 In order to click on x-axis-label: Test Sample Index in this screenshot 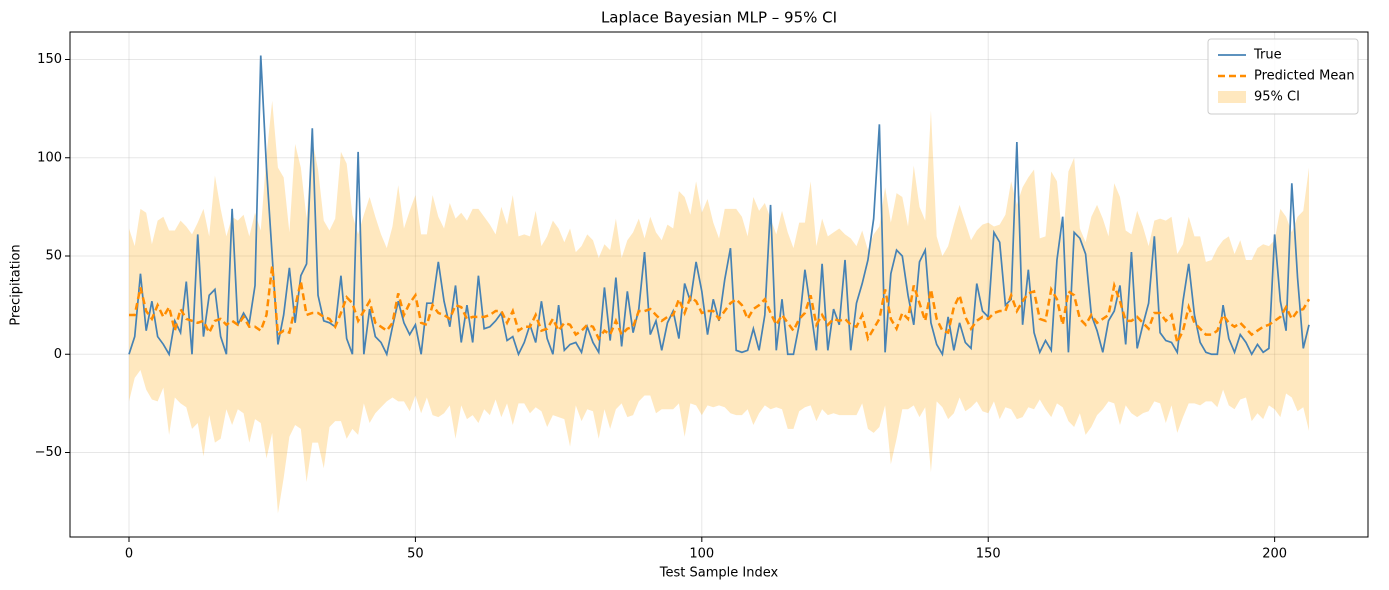, I will do `click(719, 573)`.